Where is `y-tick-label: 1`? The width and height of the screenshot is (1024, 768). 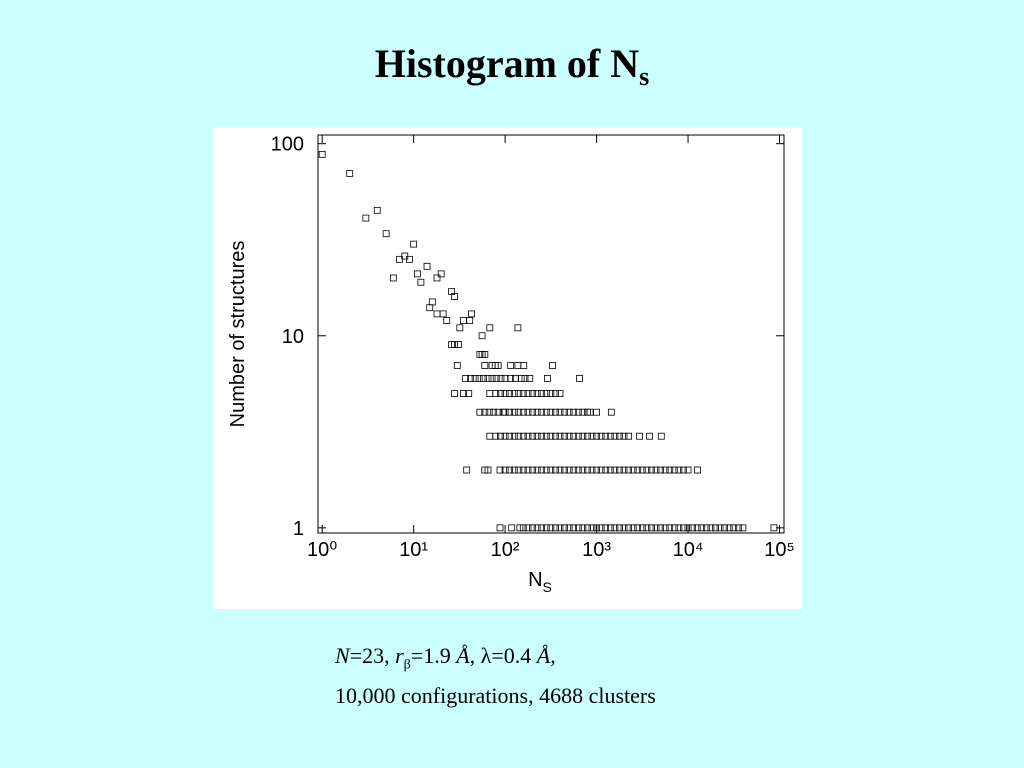
y-tick-label: 1 is located at coordinates (298, 529).